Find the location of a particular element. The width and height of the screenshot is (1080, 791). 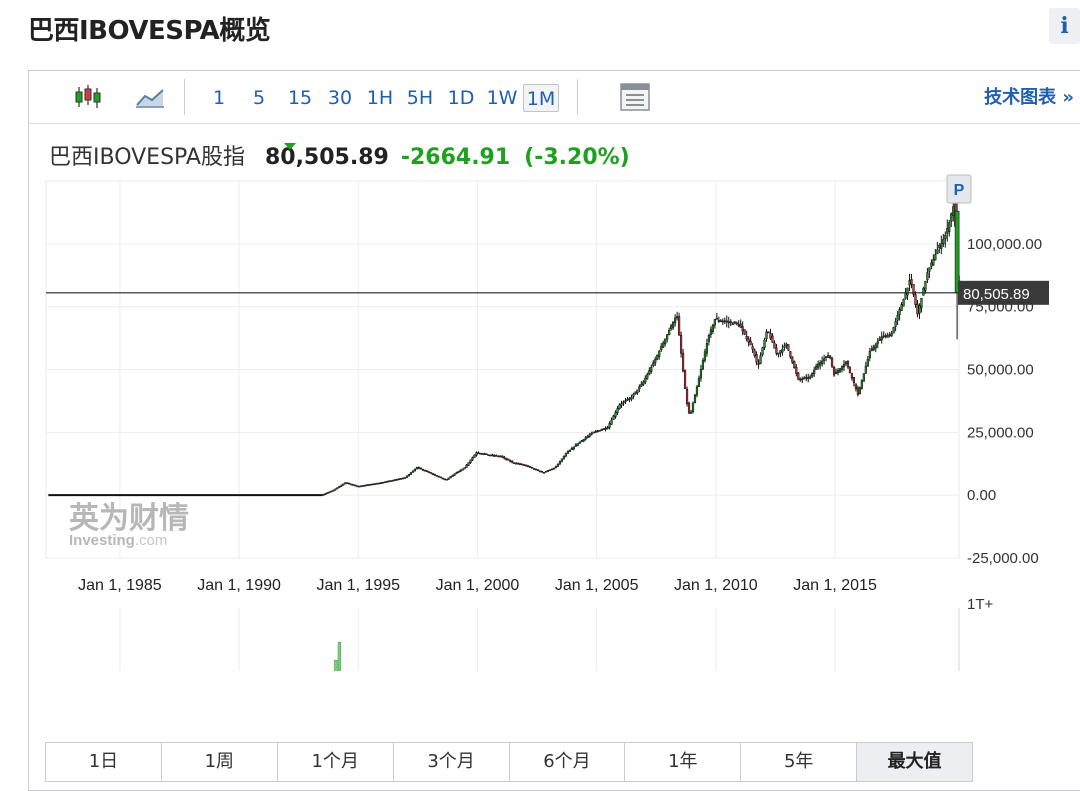

interval-5h: 5H is located at coordinates (420, 98).